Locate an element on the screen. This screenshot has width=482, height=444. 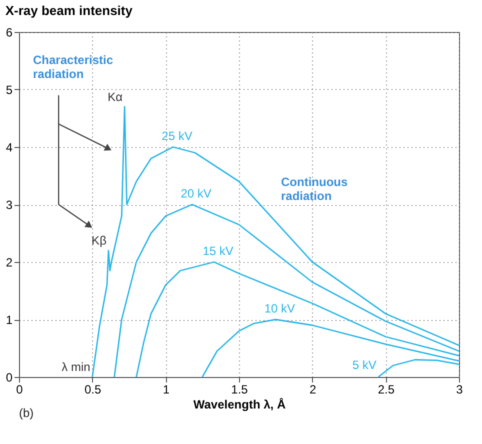
x-tick-label: 1.5 is located at coordinates (239, 389).